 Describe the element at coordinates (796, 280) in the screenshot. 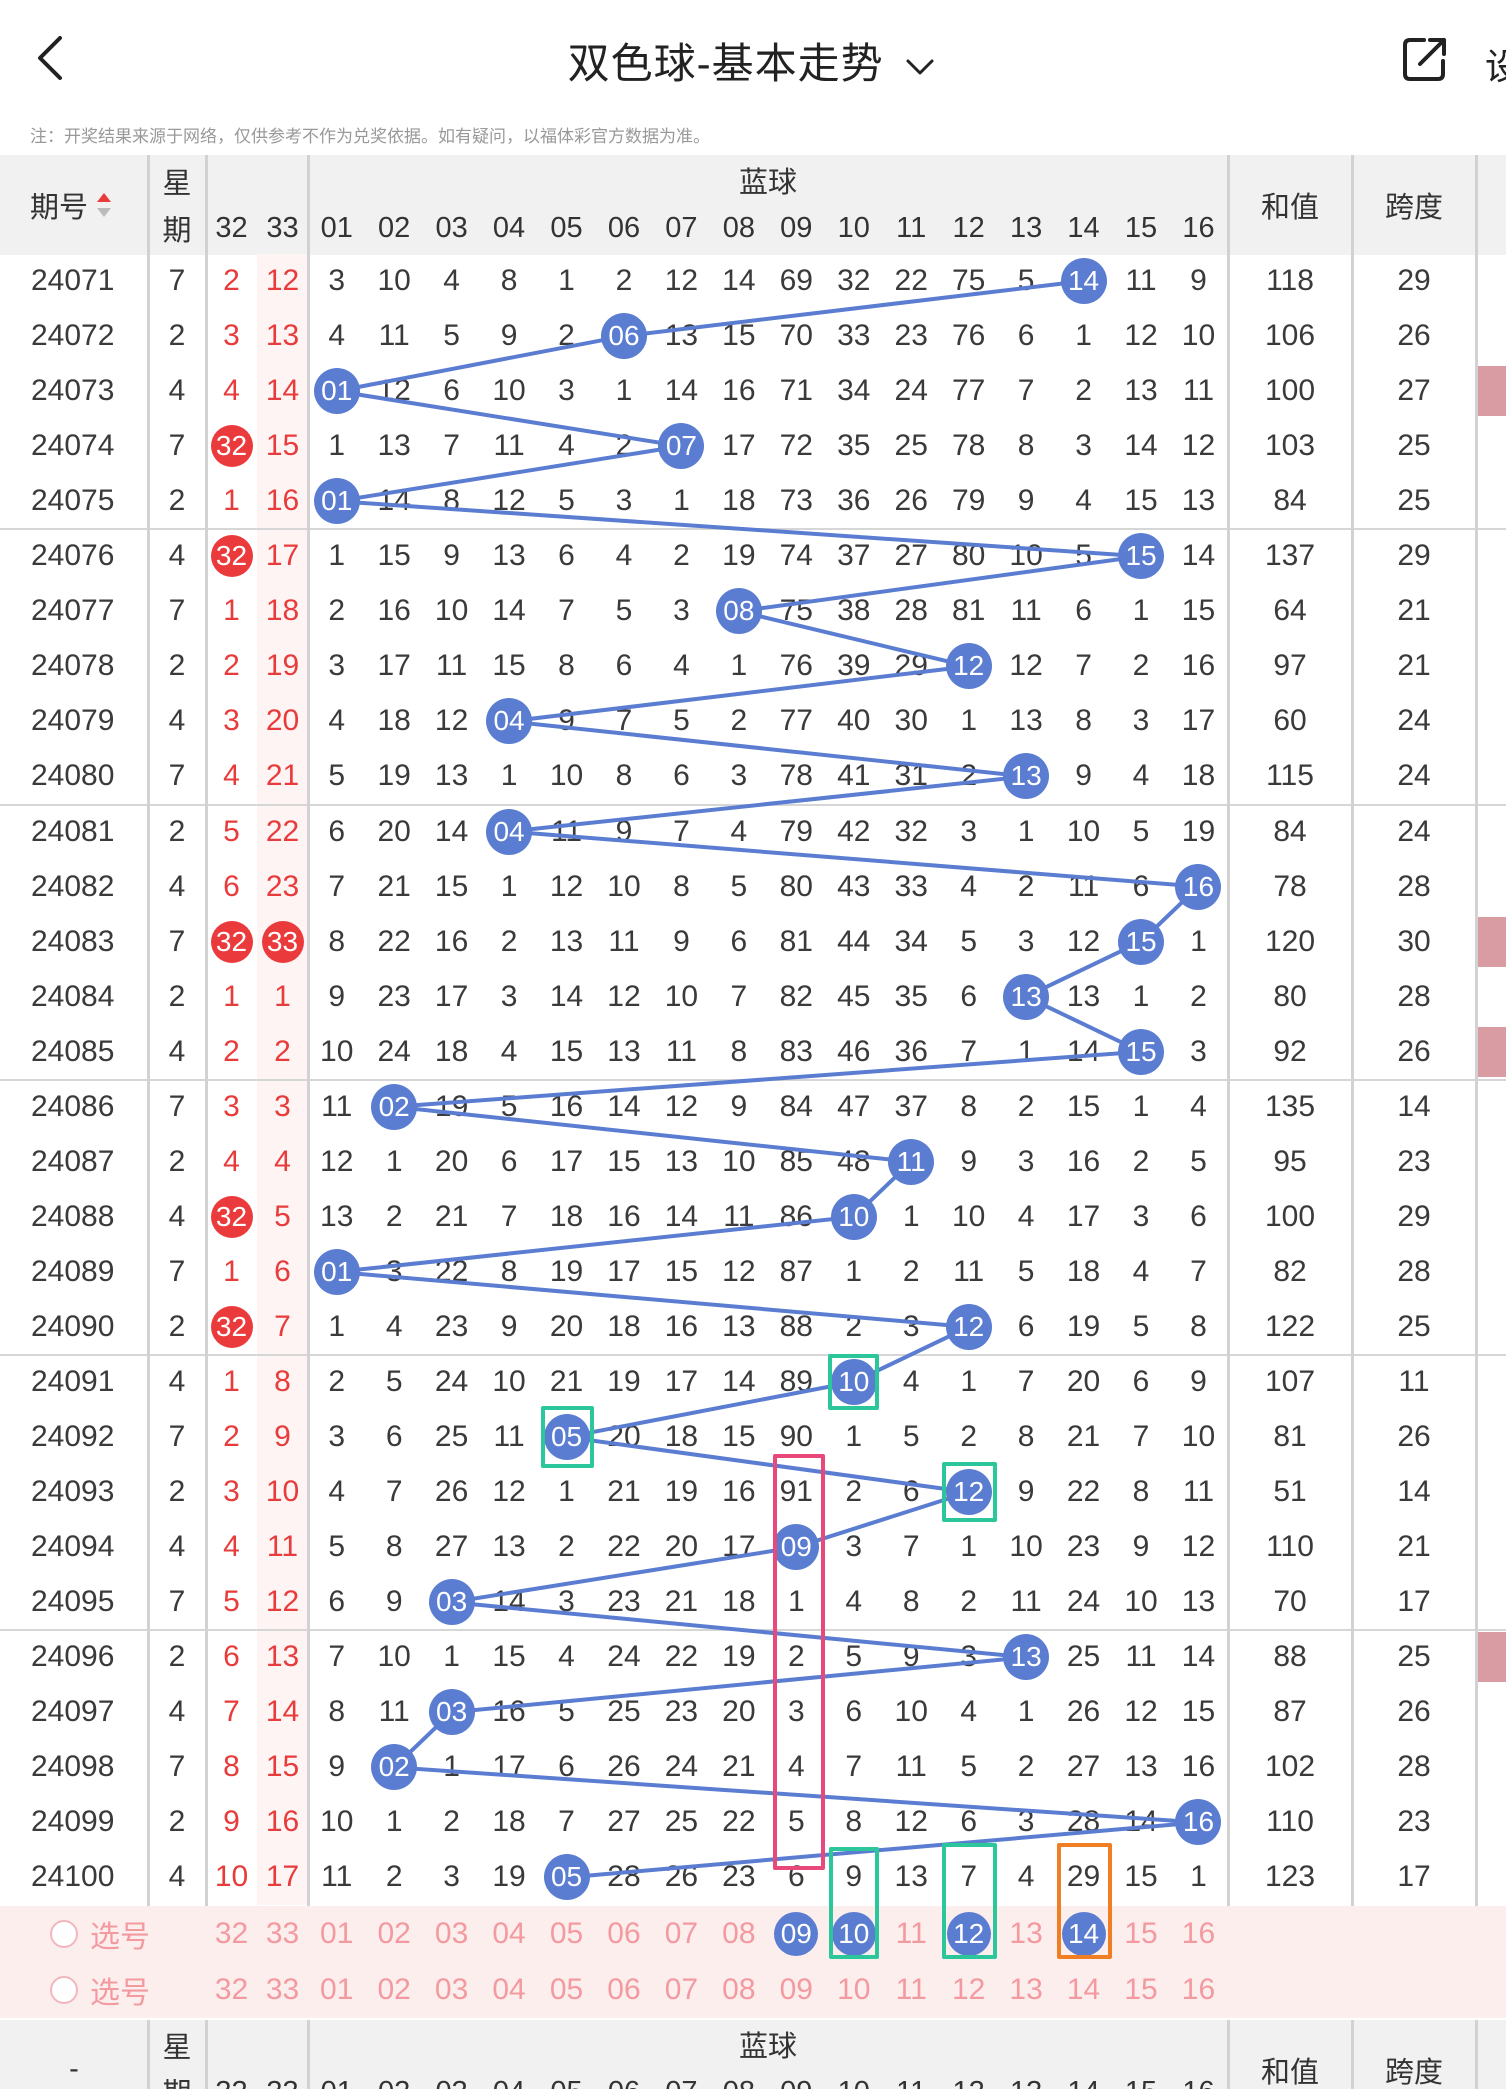

I see `row-blue-cell: 69` at that location.